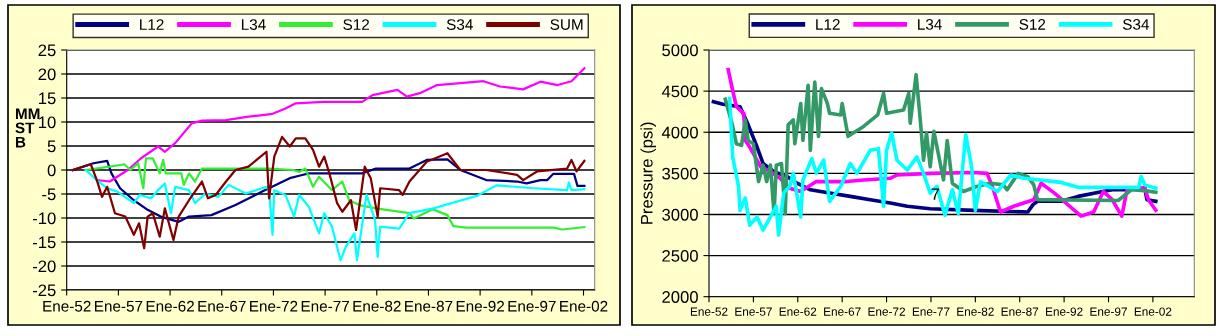 The image size is (1222, 336). What do you see at coordinates (47, 98) in the screenshot?
I see `y-tick-label: 15` at bounding box center [47, 98].